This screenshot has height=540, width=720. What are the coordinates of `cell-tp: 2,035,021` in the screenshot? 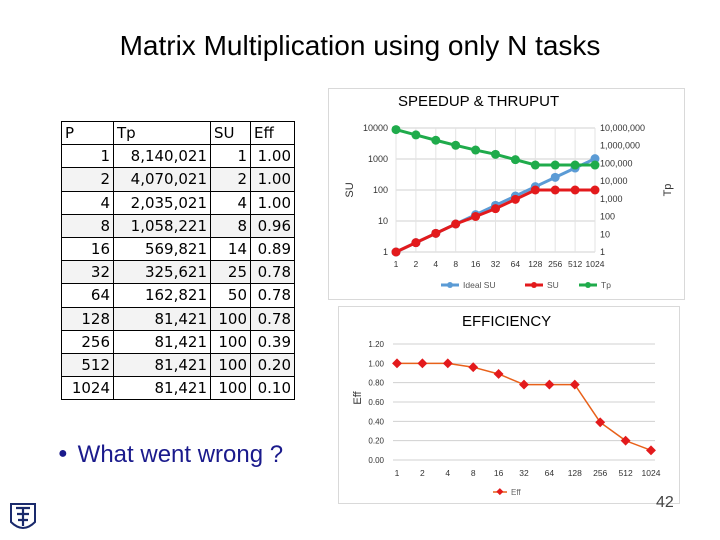 It's located at (162, 202).